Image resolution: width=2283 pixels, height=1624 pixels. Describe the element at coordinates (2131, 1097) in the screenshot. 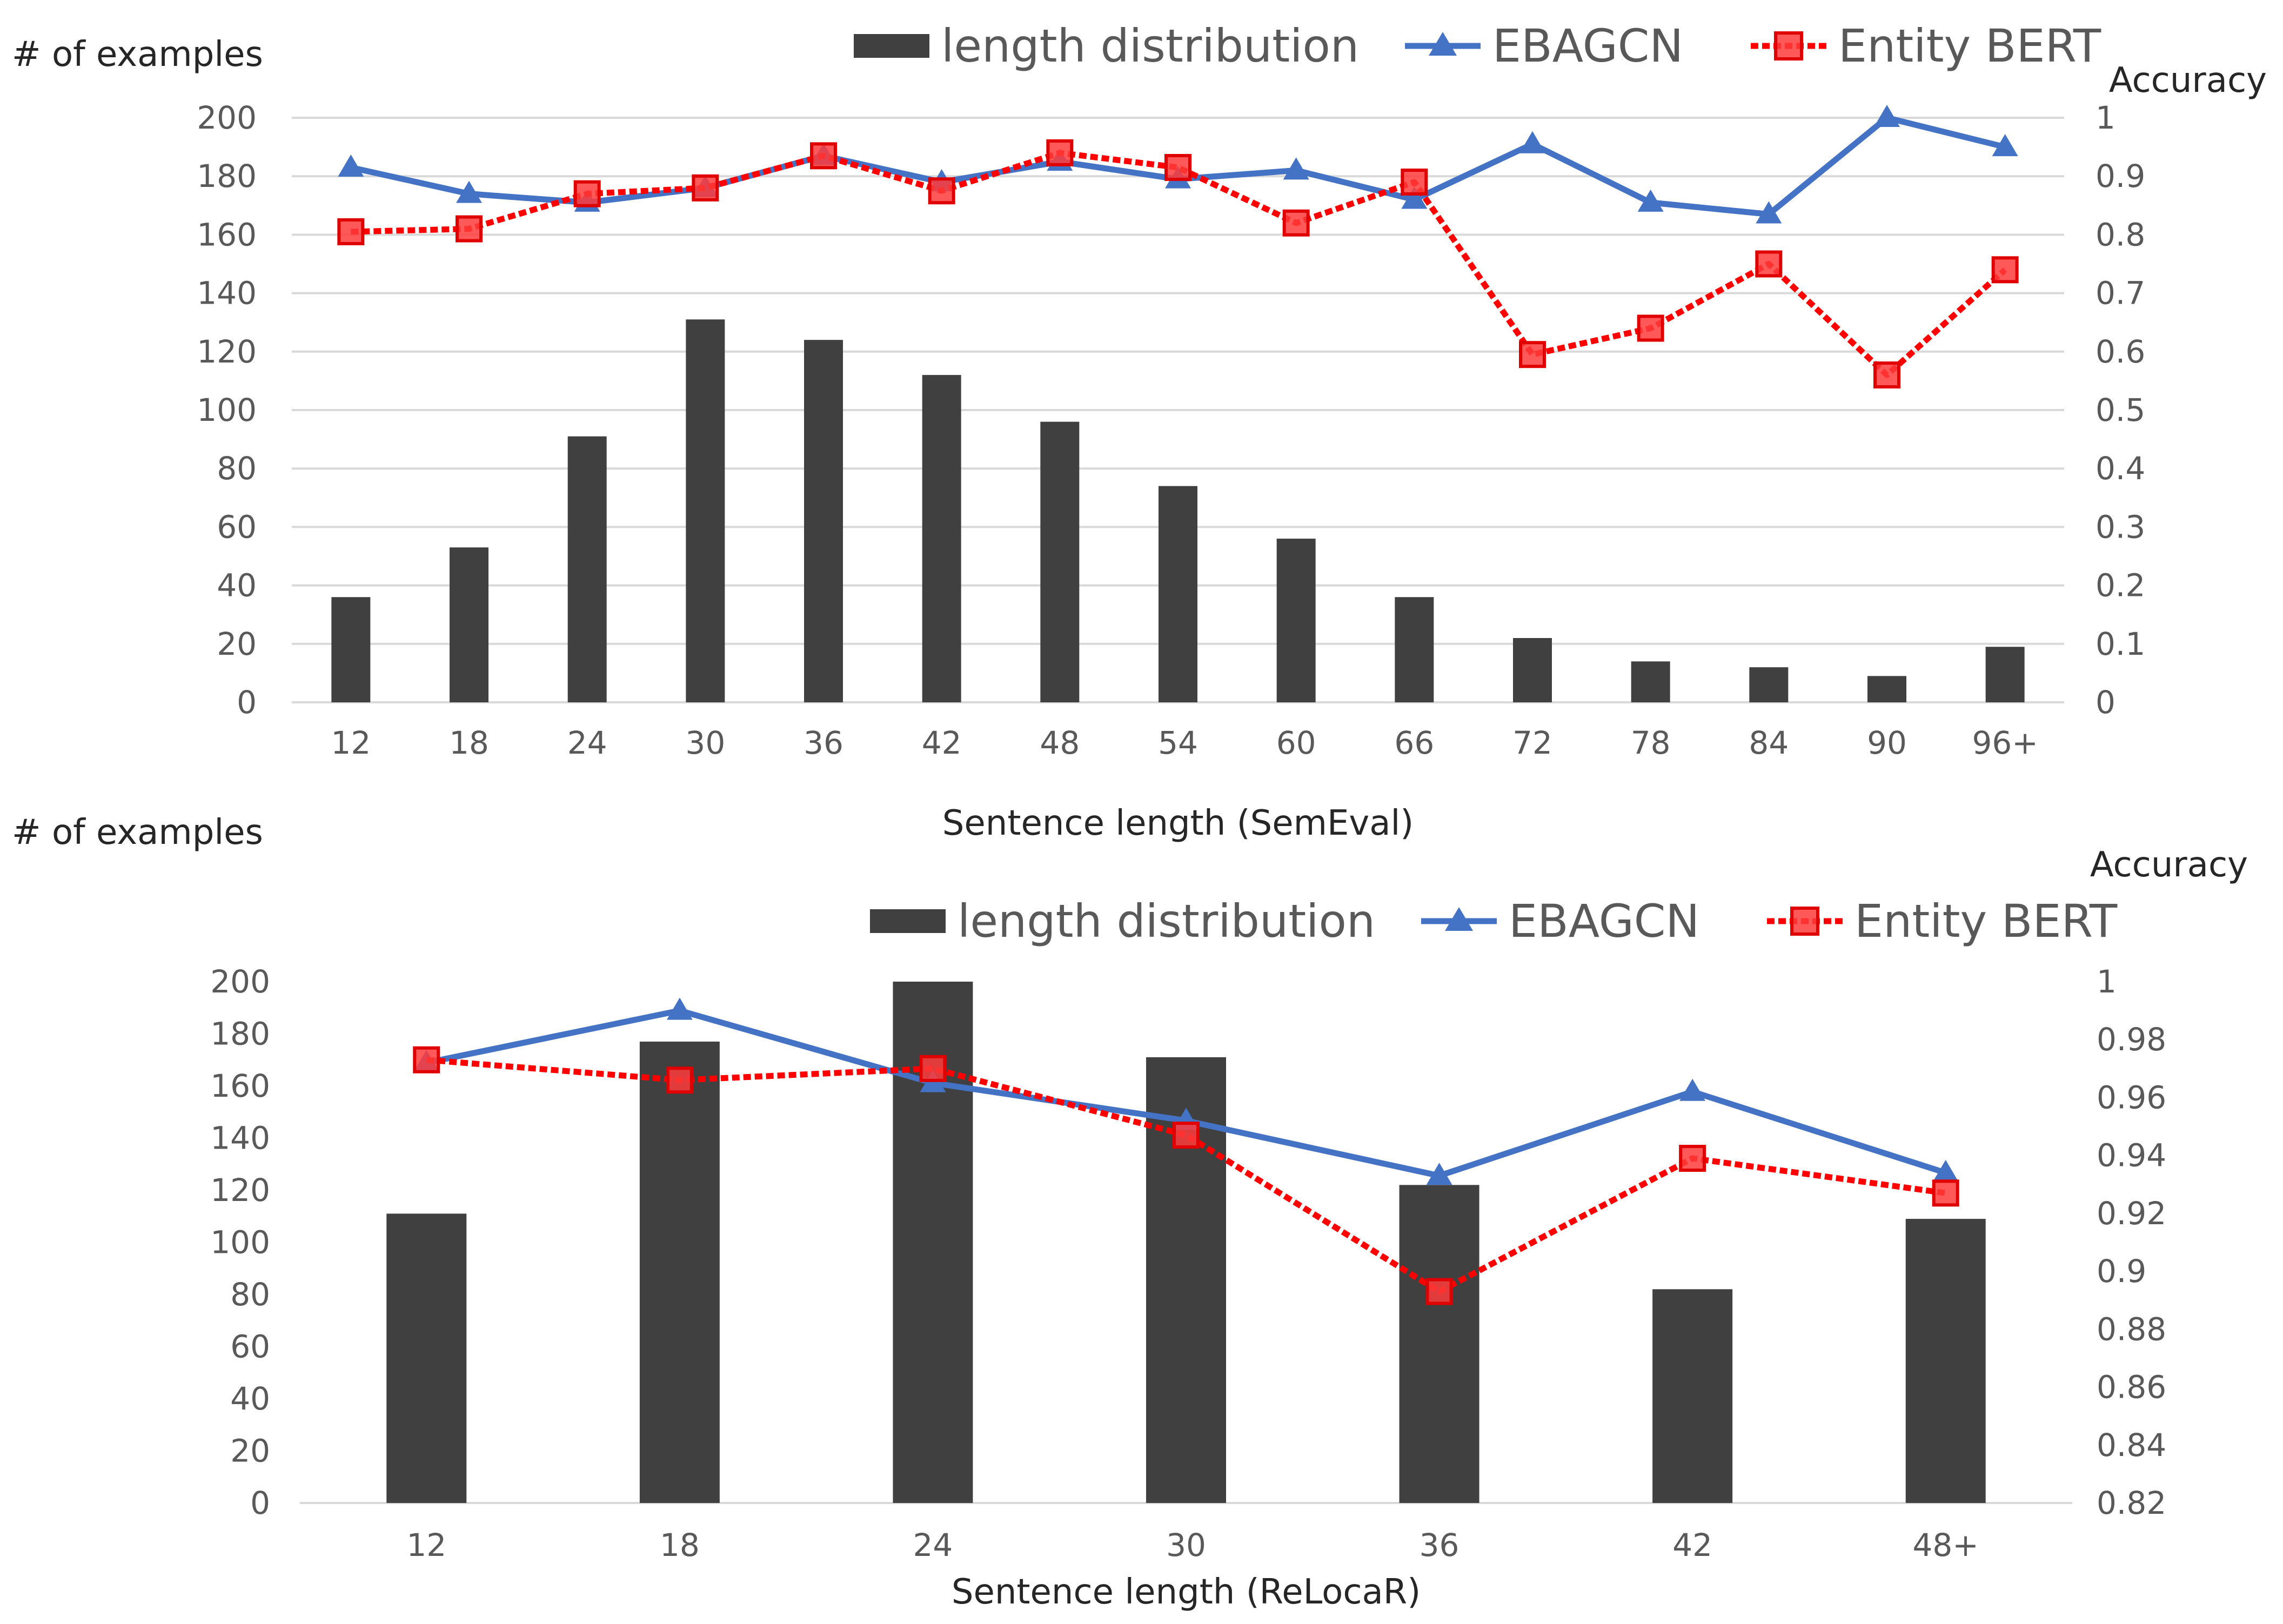

I see `y-right-tick-label: 0.96` at that location.